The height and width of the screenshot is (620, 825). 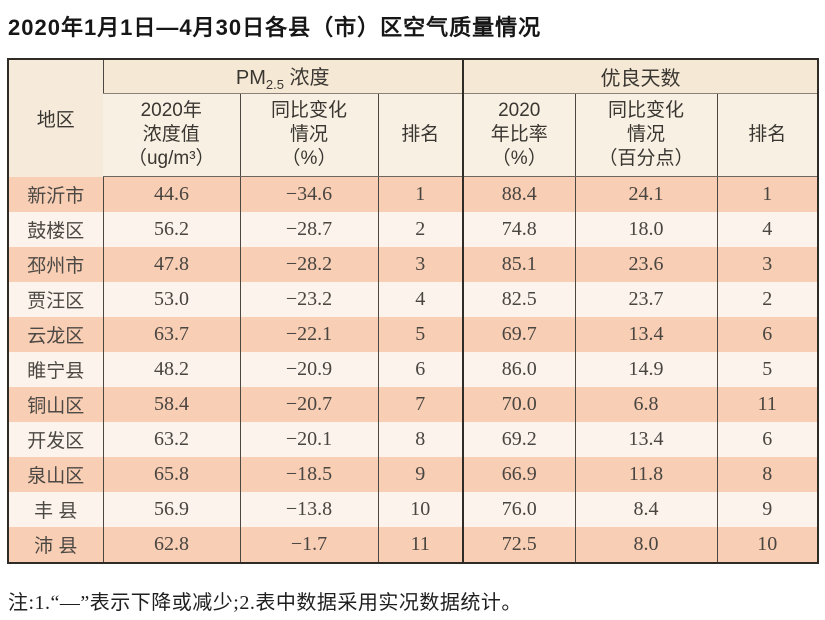 What do you see at coordinates (420, 299) in the screenshot?
I see `pm-rank-cell: 4` at bounding box center [420, 299].